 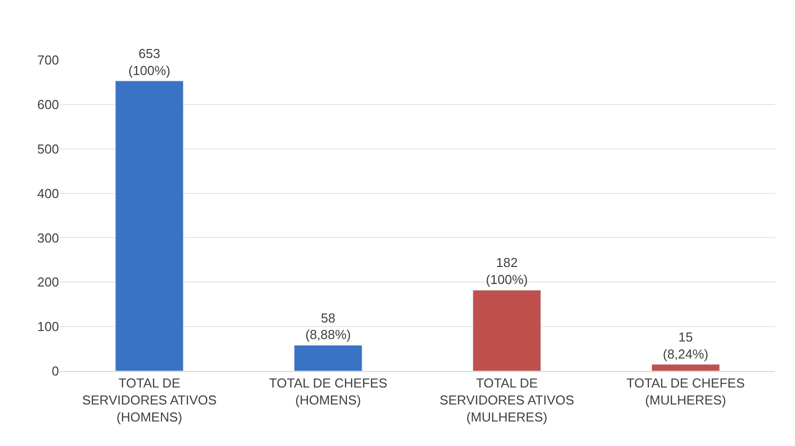 What do you see at coordinates (149, 62) in the screenshot?
I see `data-label: 653 (100%)` at bounding box center [149, 62].